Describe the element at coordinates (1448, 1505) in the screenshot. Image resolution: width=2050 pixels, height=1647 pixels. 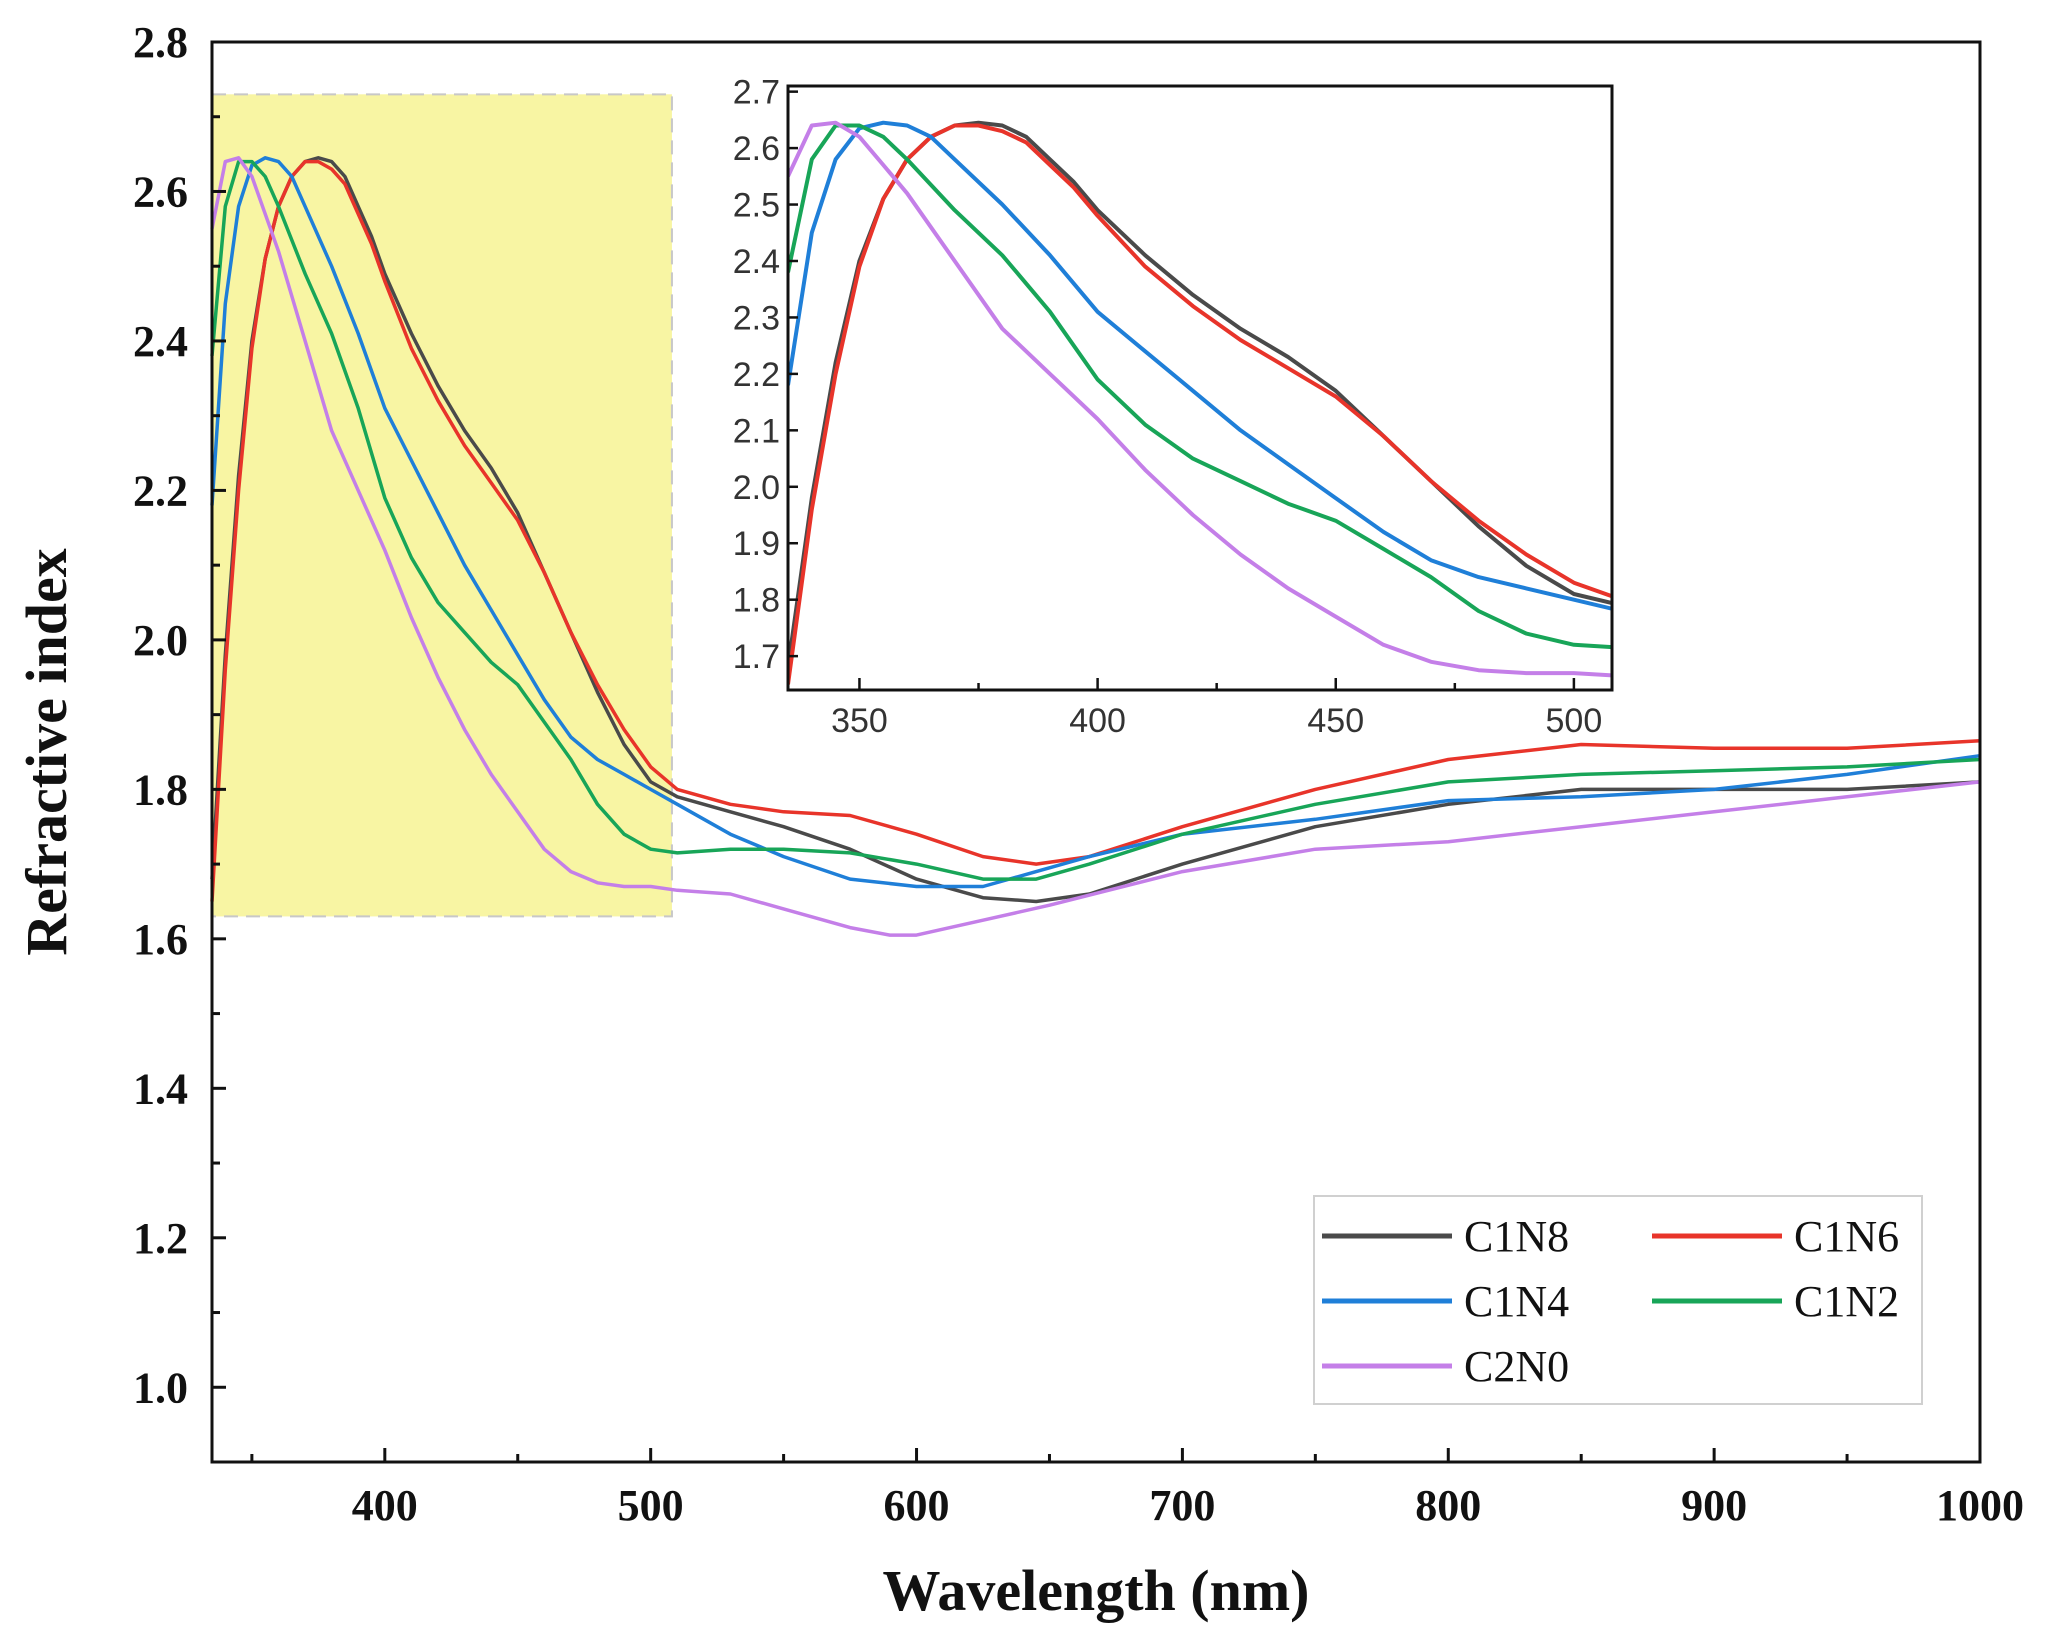
I see `x-tick-label: 800` at that location.